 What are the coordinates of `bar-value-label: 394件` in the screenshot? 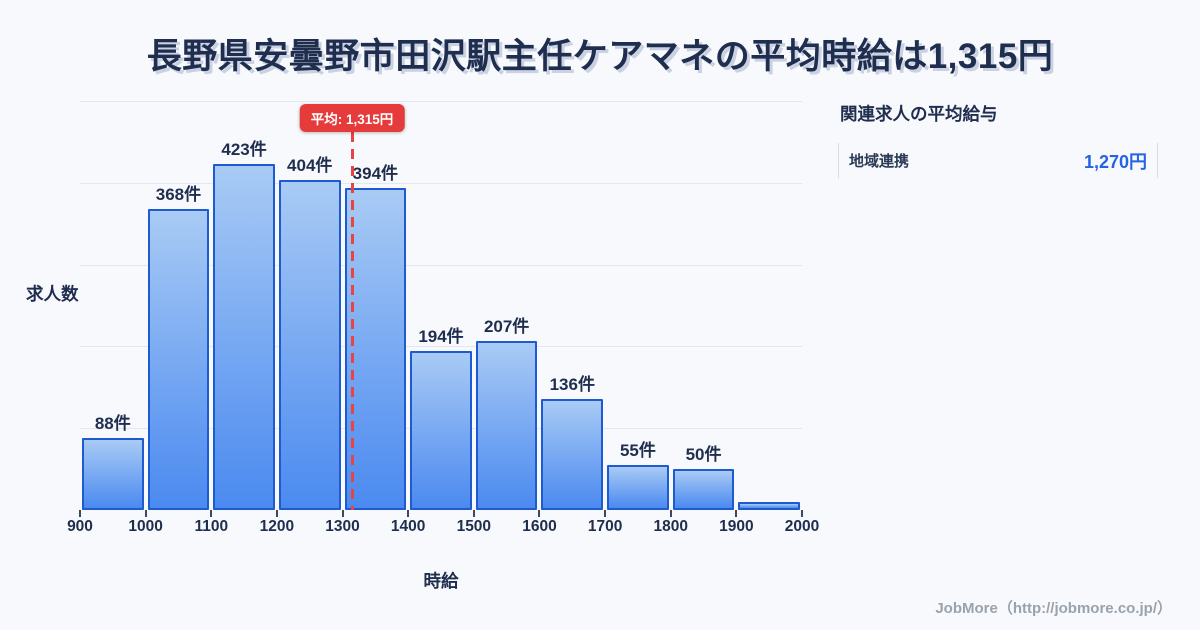 It's located at (375, 173).